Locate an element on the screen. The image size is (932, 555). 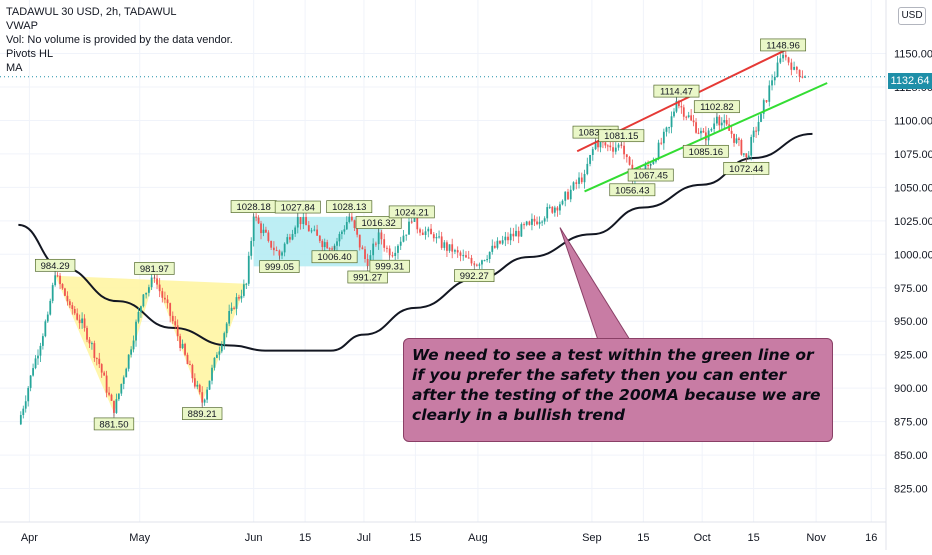
pivot-label: 889.21 is located at coordinates (202, 414).